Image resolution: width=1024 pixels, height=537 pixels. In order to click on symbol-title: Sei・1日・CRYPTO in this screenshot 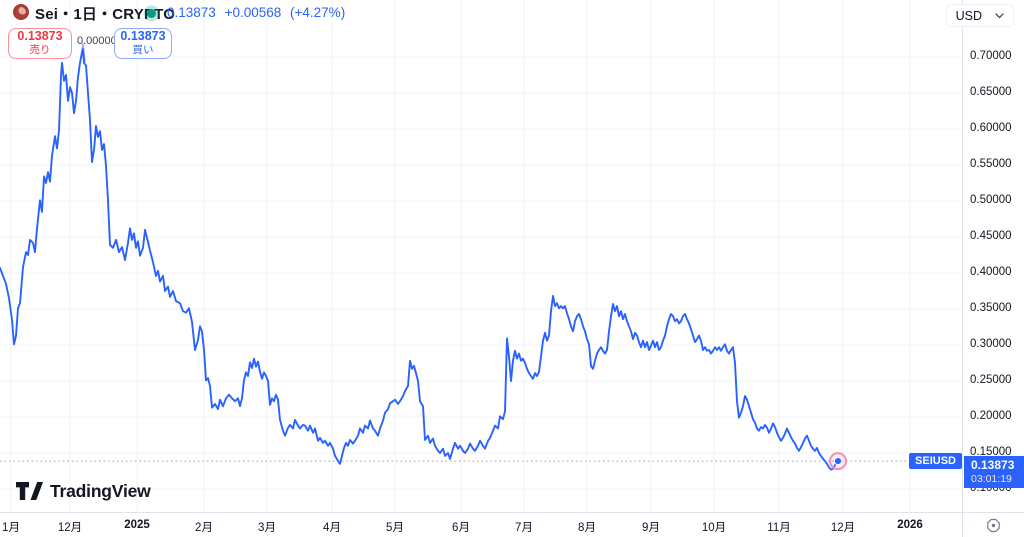, I will do `click(105, 14)`.